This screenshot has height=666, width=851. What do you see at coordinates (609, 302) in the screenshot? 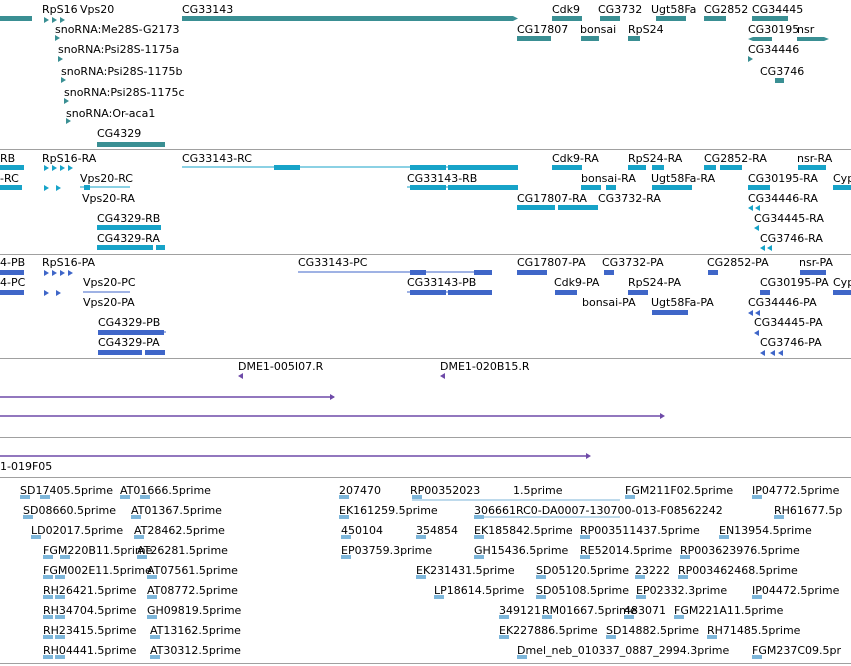
I see `feature-label: bonsai-PA` at bounding box center [609, 302].